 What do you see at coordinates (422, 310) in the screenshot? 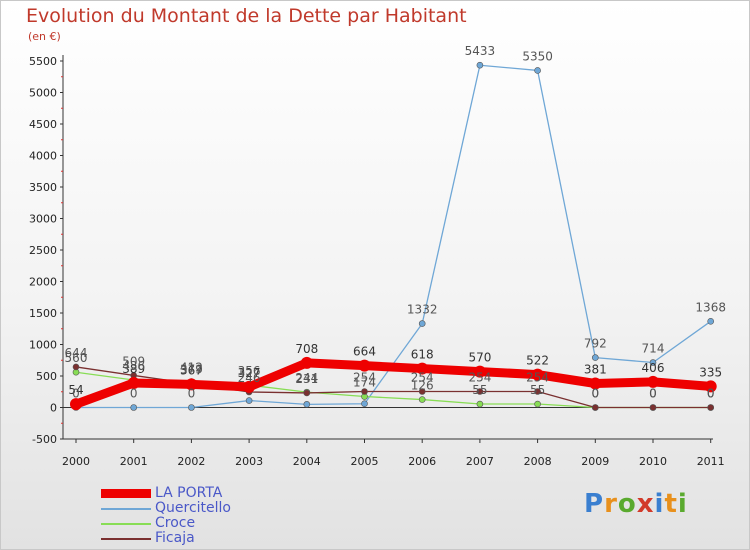
I see `data-label: 1332` at bounding box center [422, 310].